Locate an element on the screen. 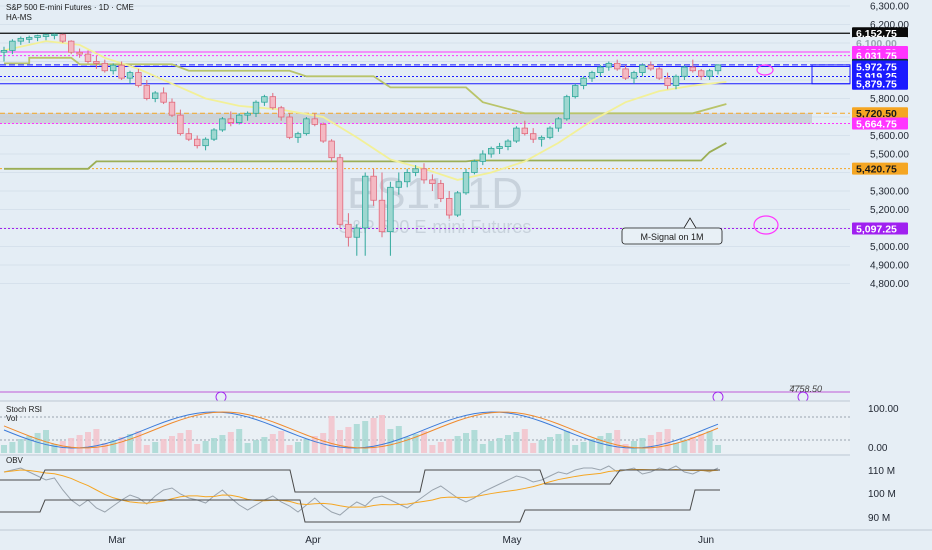 This screenshot has height=550, width=932. month-label: Jun is located at coordinates (706, 540).